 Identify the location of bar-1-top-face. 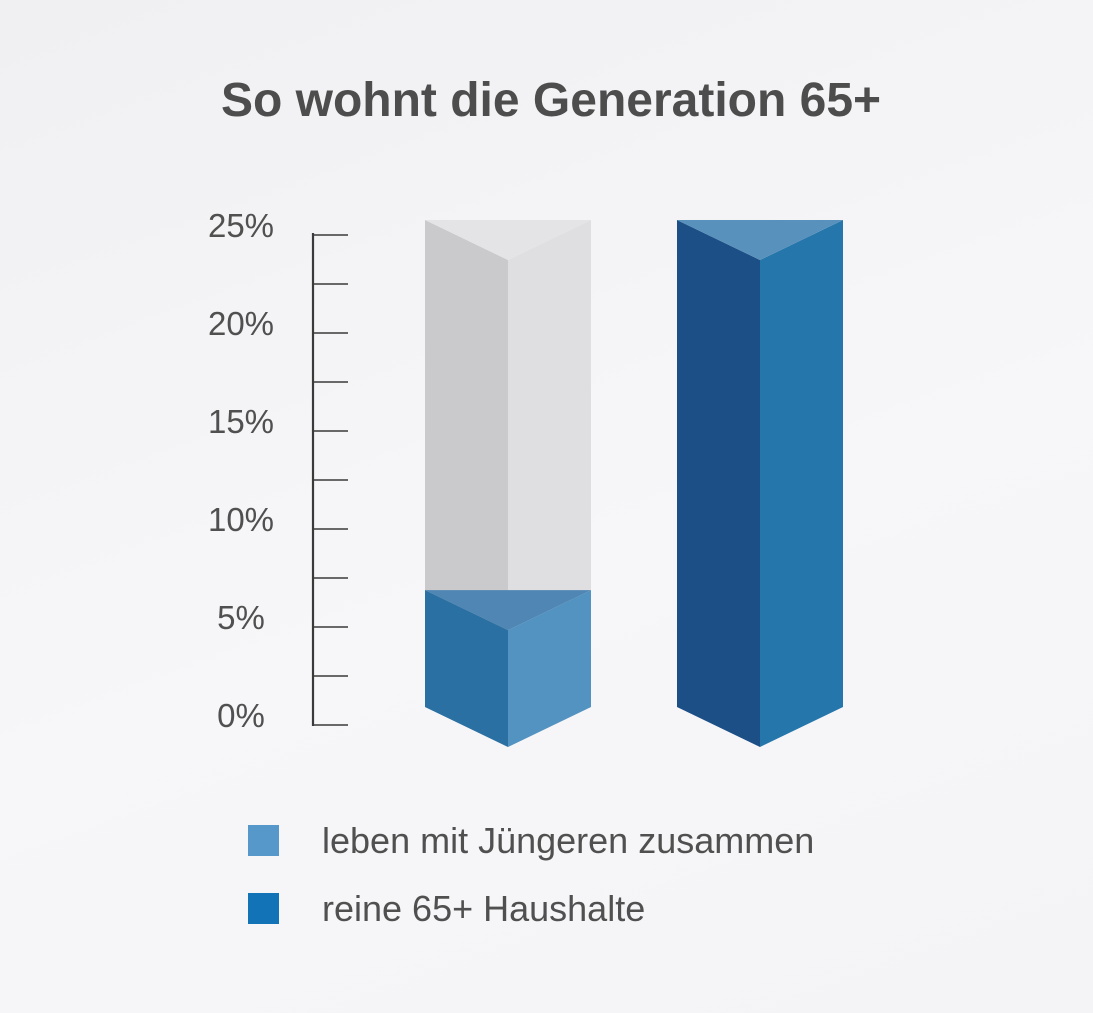
(508, 610).